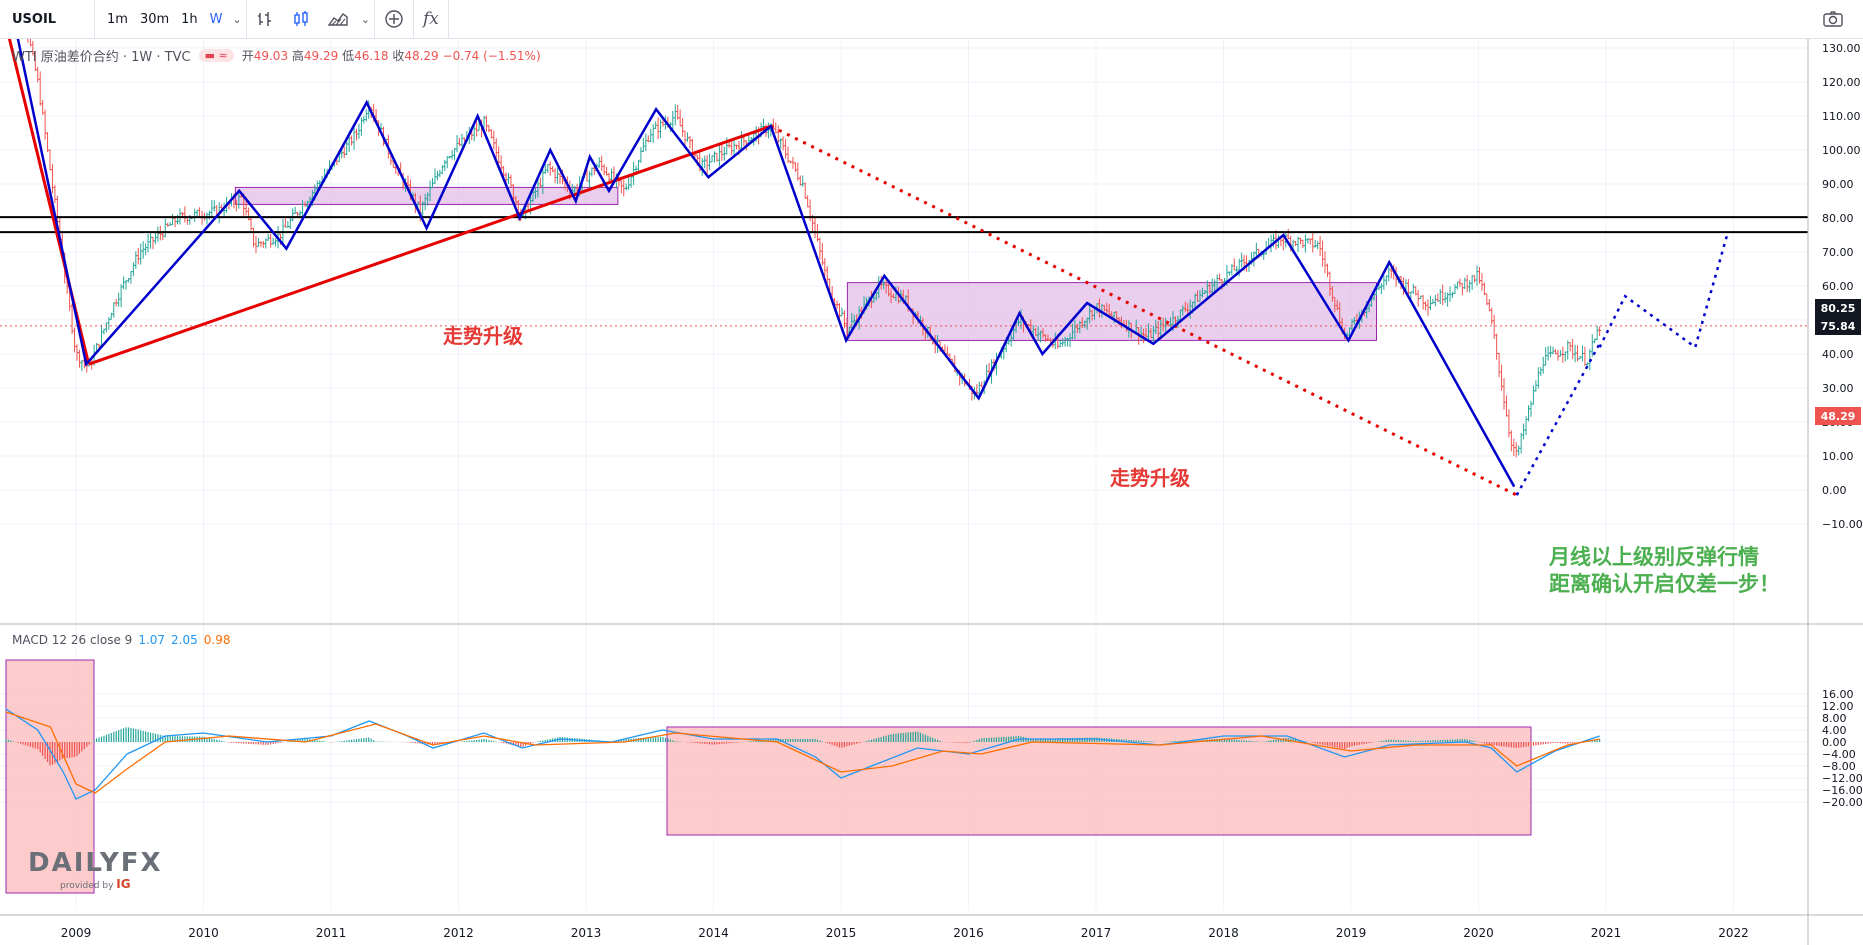 The height and width of the screenshot is (945, 1863). Describe the element at coordinates (1842, 802) in the screenshot. I see `macd-tick-label: −20.00` at that location.